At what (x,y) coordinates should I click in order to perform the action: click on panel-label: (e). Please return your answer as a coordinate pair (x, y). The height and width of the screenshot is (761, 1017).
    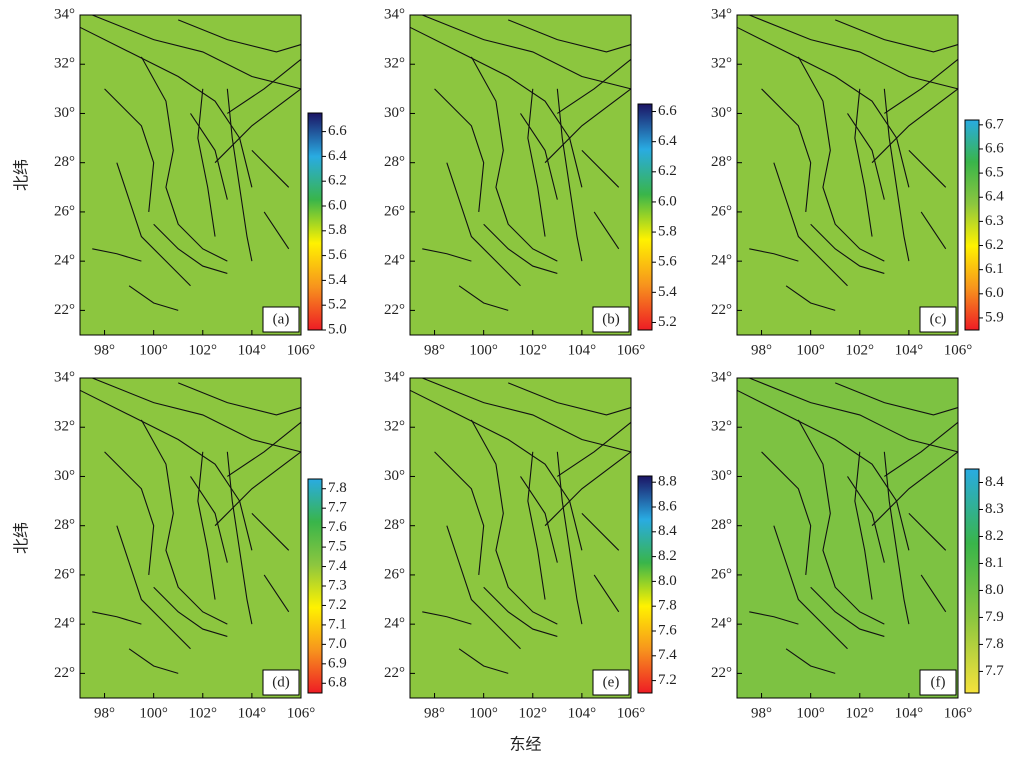
    Looking at the image, I should click on (611, 682).